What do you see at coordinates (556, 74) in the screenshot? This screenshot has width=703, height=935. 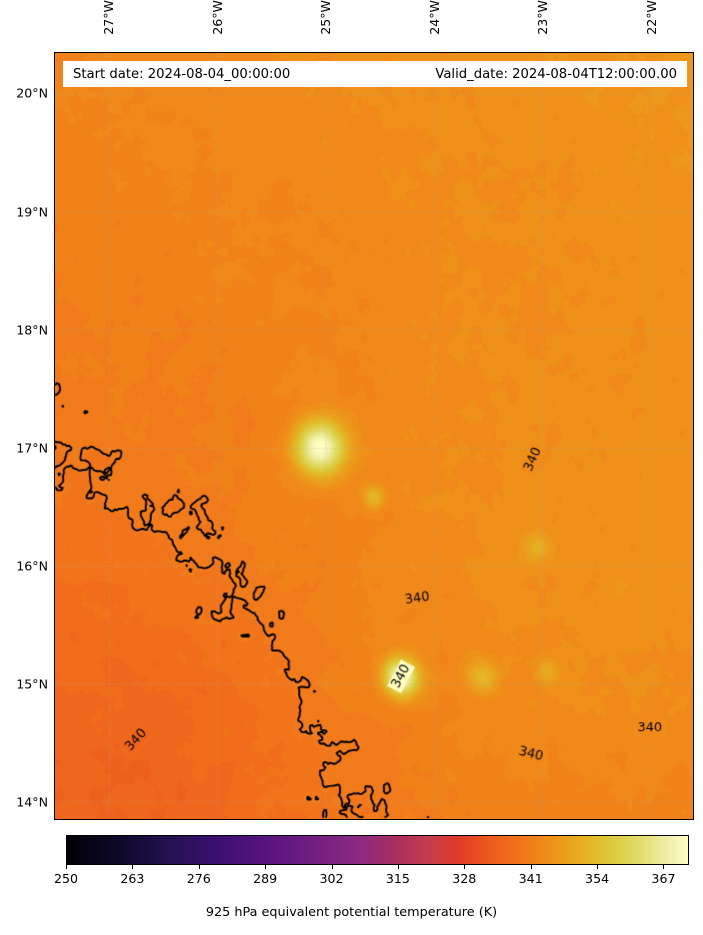 I see `valid-date-label: Valid_date: 2024-08-04T12:00:00.00` at bounding box center [556, 74].